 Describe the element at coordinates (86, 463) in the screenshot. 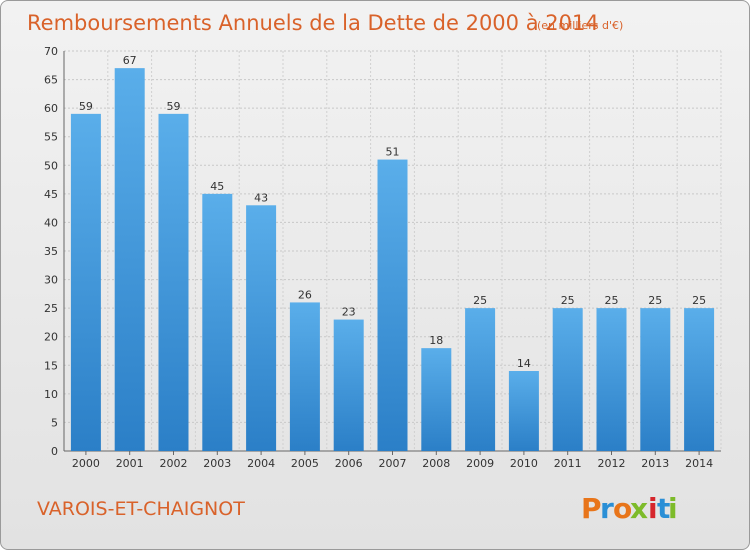

I see `x-tick-label: 2000` at that location.